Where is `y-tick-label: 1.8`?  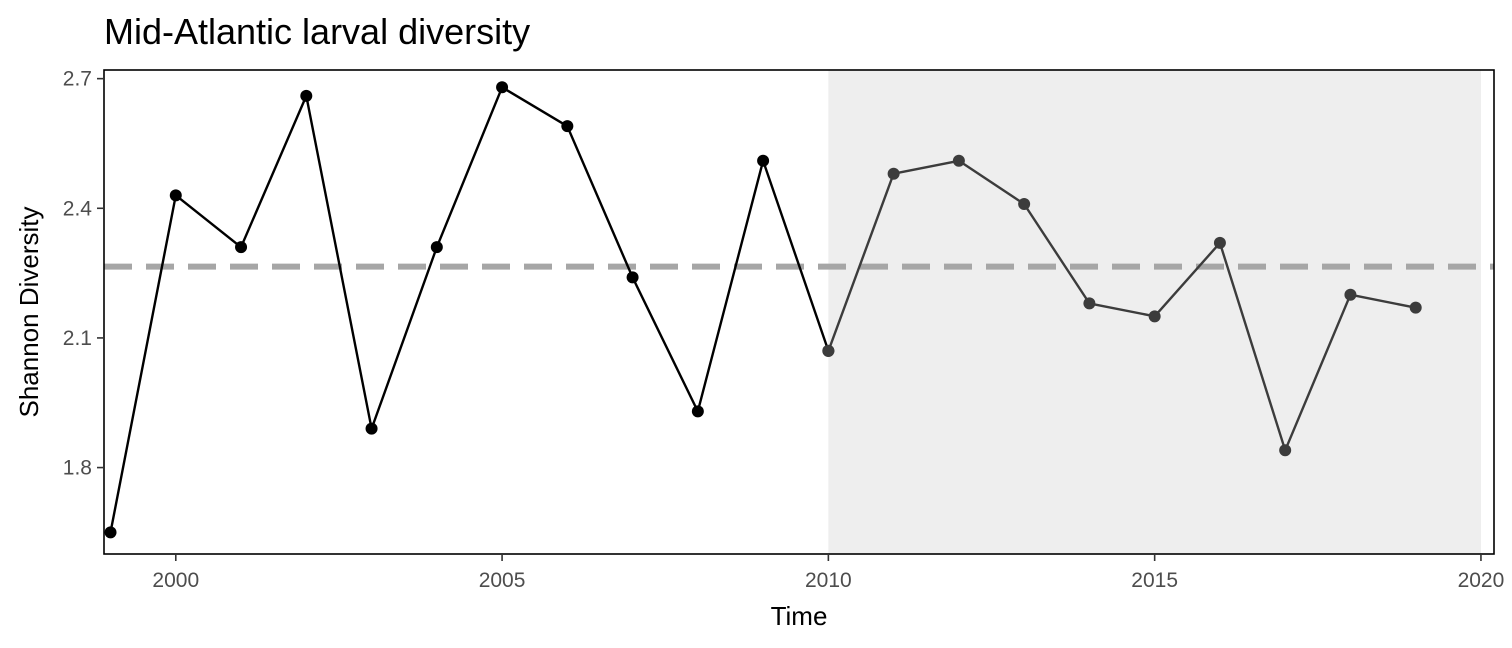
y-tick-label: 1.8 is located at coordinates (77, 468).